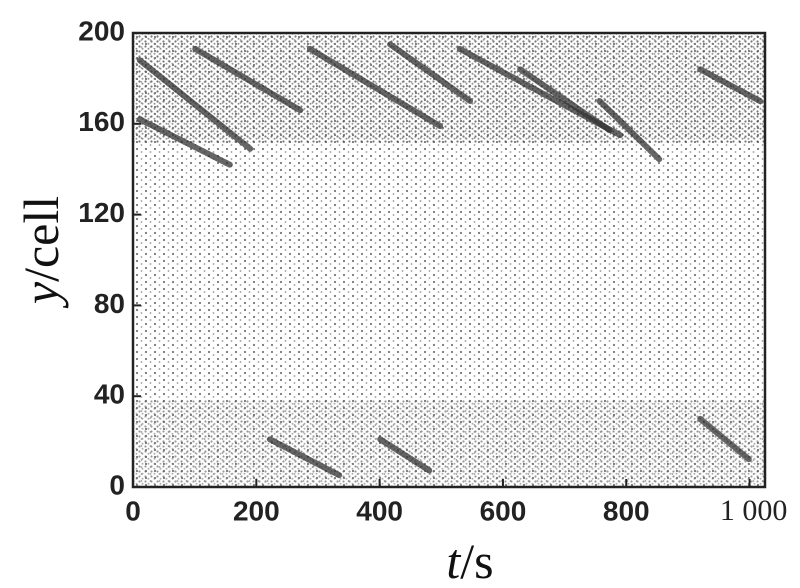  What do you see at coordinates (256, 510) in the screenshot?
I see `x-tick-label: 200` at bounding box center [256, 510].